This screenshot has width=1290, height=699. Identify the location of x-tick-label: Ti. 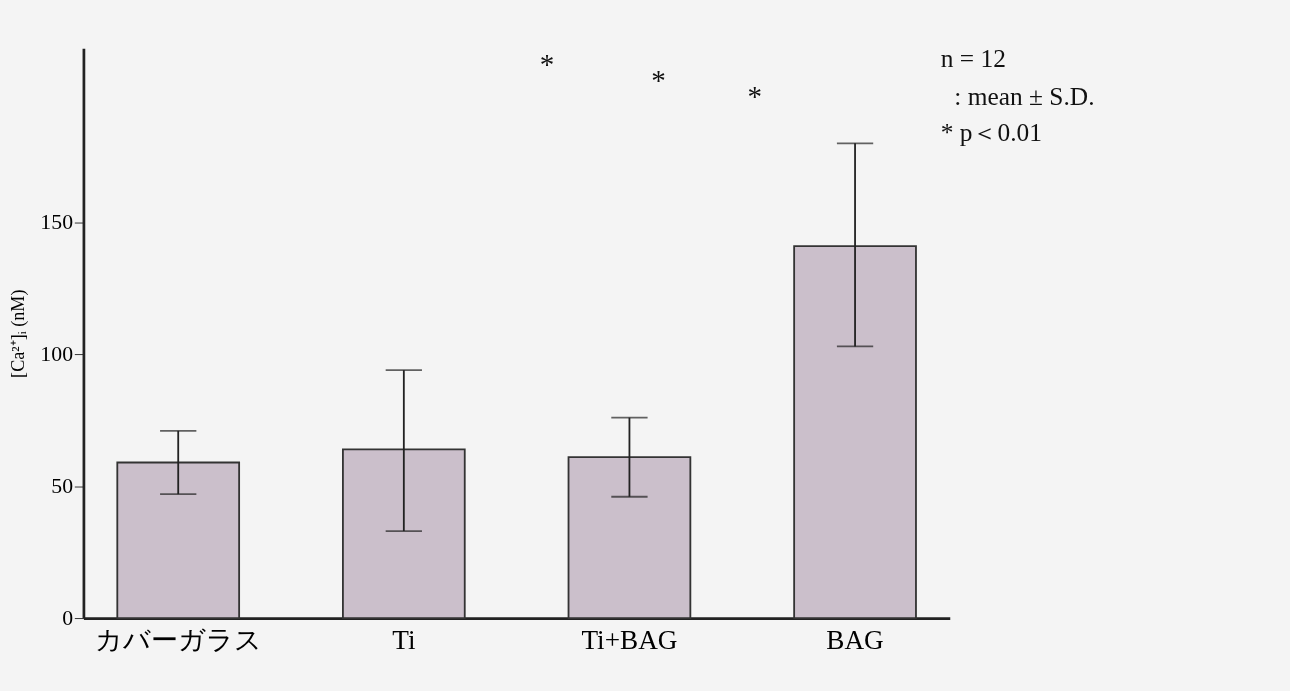
(404, 640).